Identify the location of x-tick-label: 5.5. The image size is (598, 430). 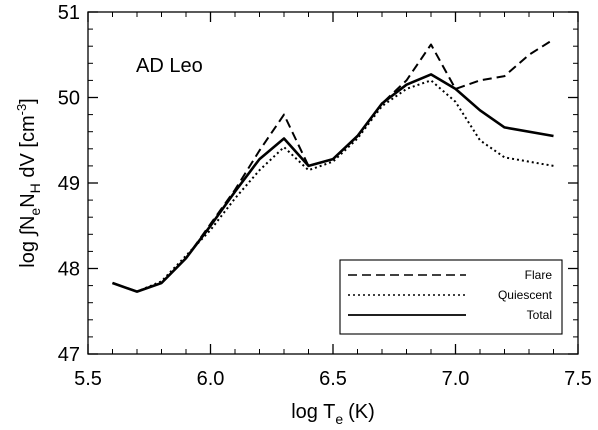
(88, 379).